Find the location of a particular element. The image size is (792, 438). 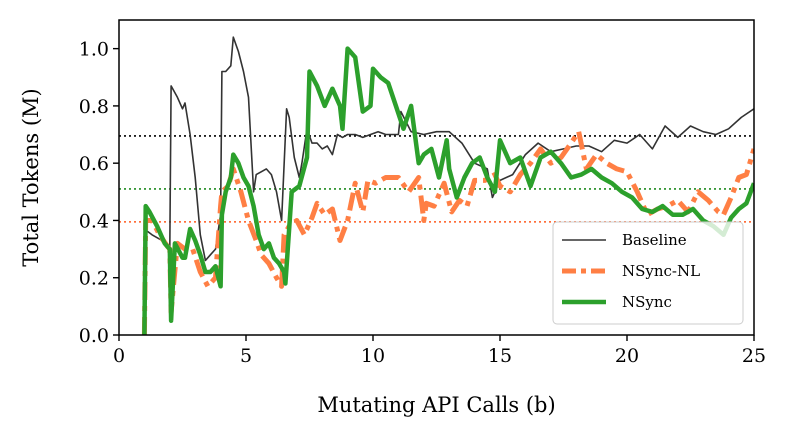

legend-label-nsync-nl: NSync-NL is located at coordinates (661, 271).